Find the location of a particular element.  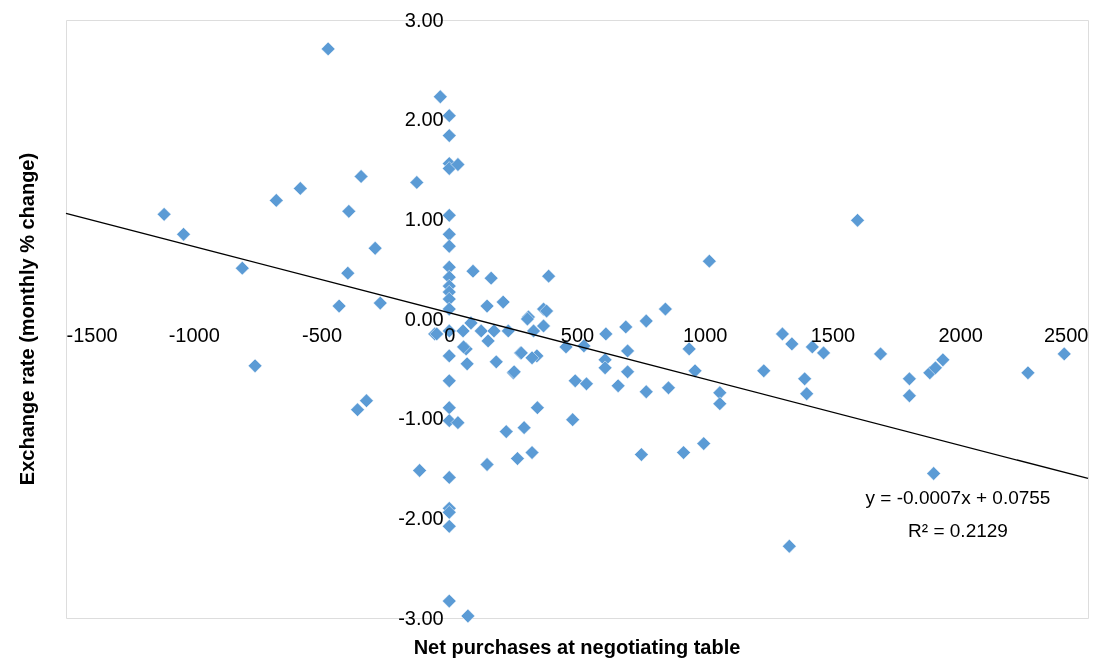

y-tick-label: -3.00 is located at coordinates (421, 617).